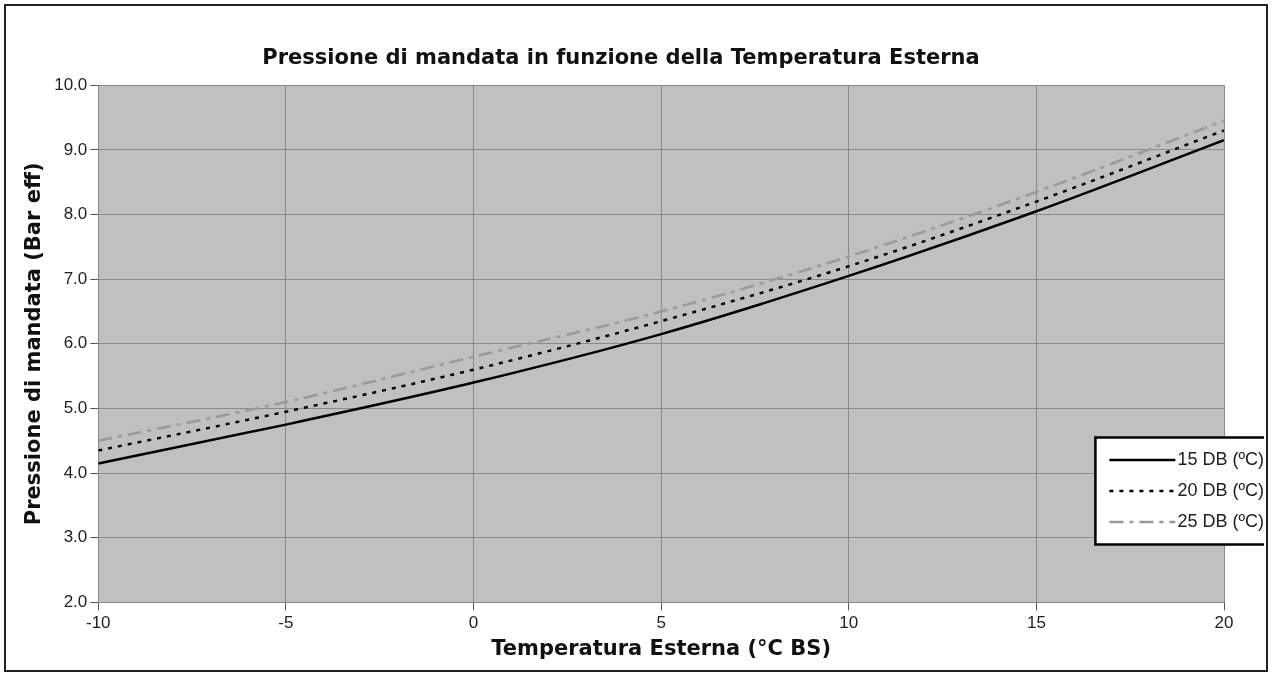  Describe the element at coordinates (661, 647) in the screenshot. I see `x-axis-title: Temperatura Esterna (°C BS)` at that location.